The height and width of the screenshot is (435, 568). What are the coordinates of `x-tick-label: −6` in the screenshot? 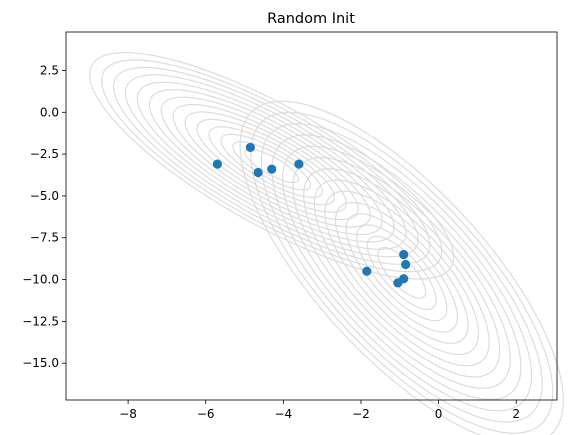 It's located at (206, 414).